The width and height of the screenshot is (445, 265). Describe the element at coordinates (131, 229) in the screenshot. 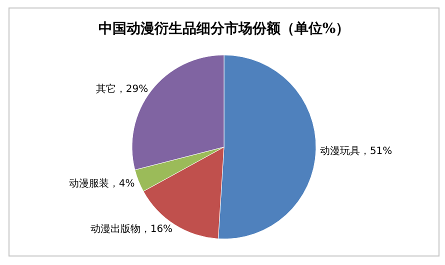

I see `slice-label: 动漫出版物，16%` at that location.